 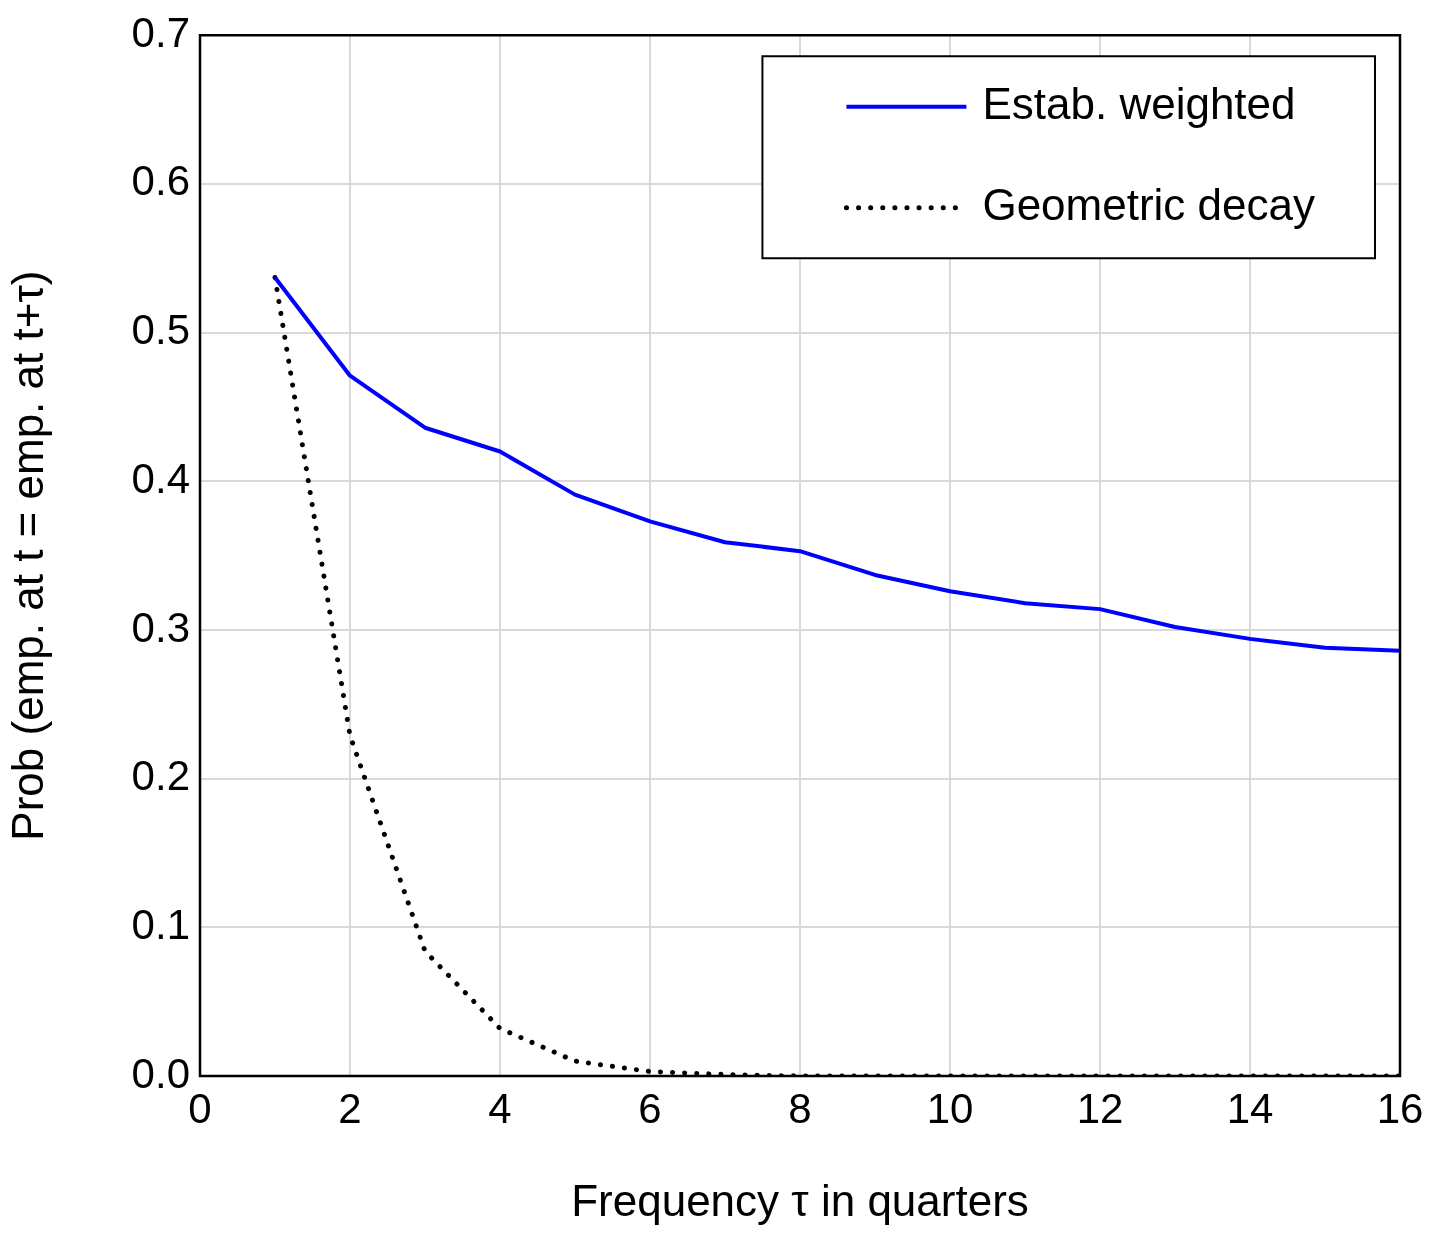 I want to click on x-axis-title: Frequency τ in quarters, so click(x=800, y=1200).